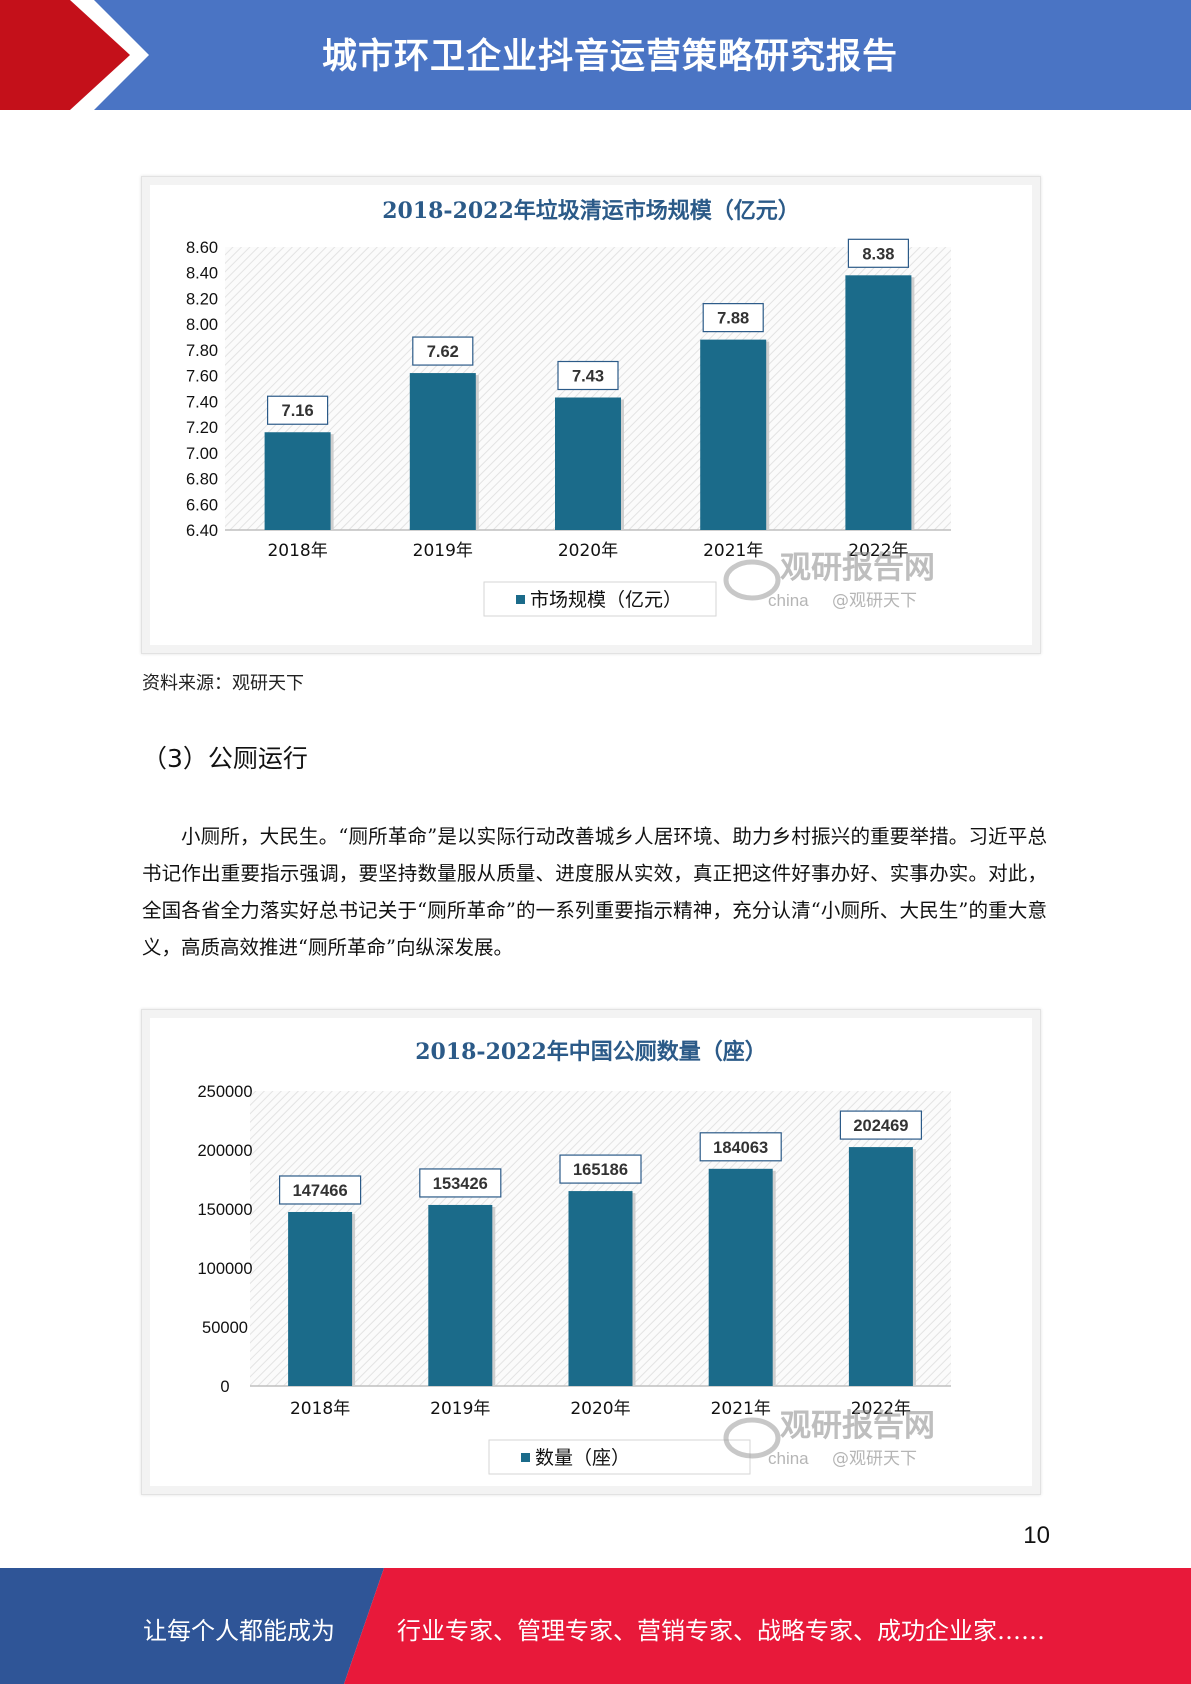  I want to click on data-label: 165186, so click(600, 1170).